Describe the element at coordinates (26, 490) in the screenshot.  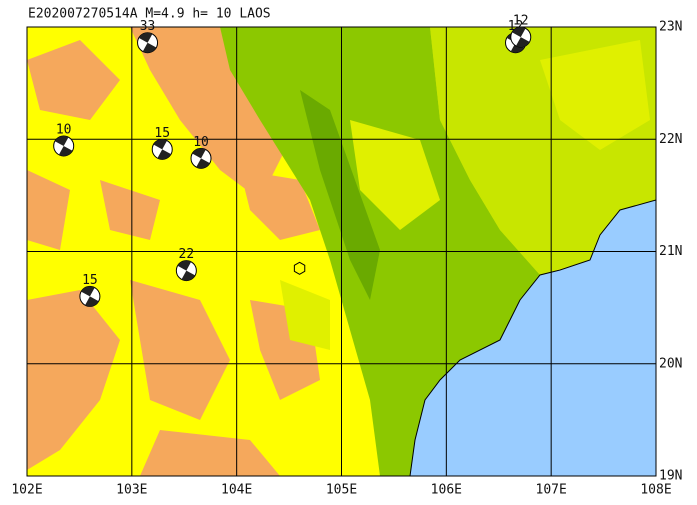
I see `x-tick-label: 102E` at that location.